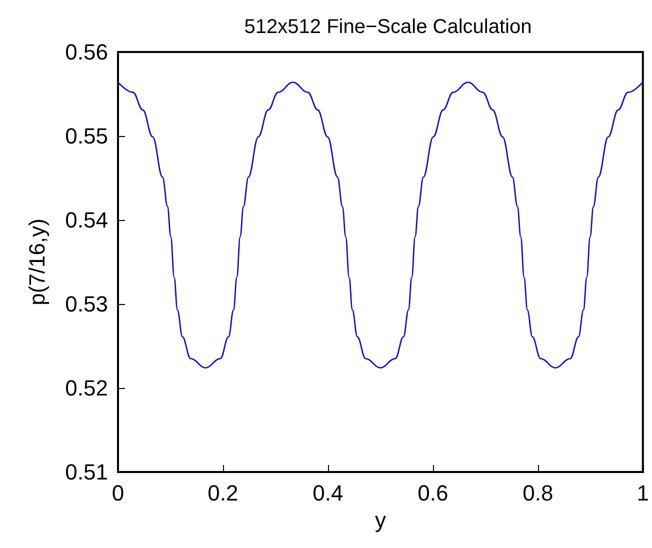 The width and height of the screenshot is (652, 548). What do you see at coordinates (433, 493) in the screenshot?
I see `x-tick-label: 0.6` at bounding box center [433, 493].